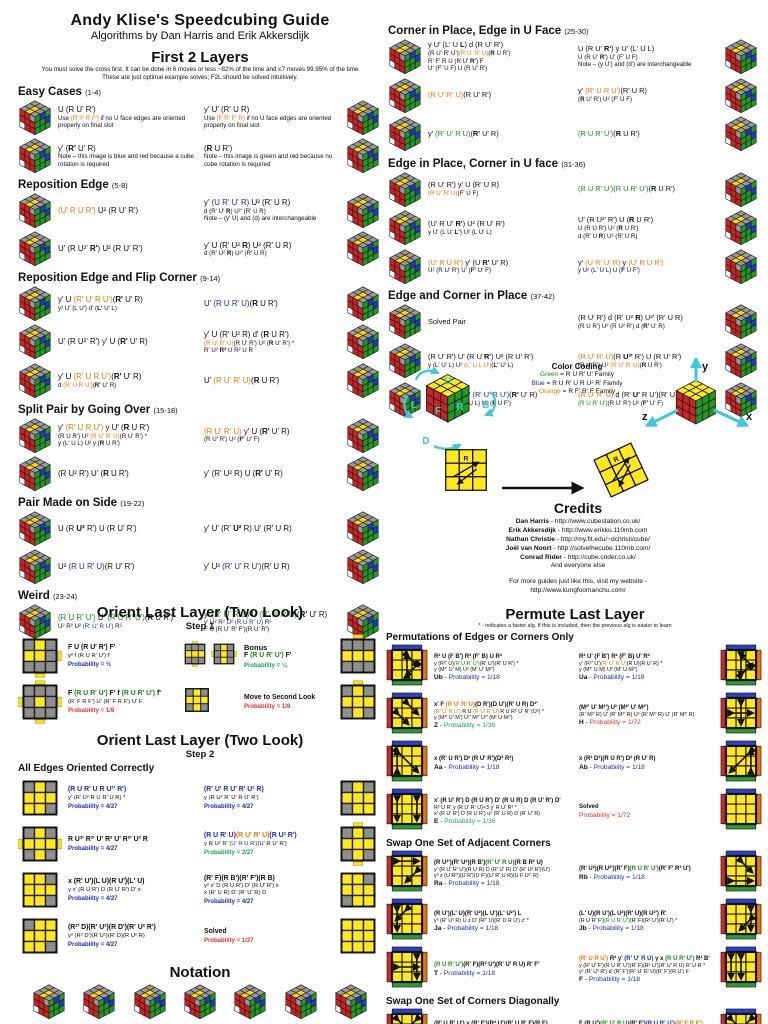  I want to click on algorithm-line: (R²' D)(R' U²)(R D')(R' U² R'), so click(112, 928).